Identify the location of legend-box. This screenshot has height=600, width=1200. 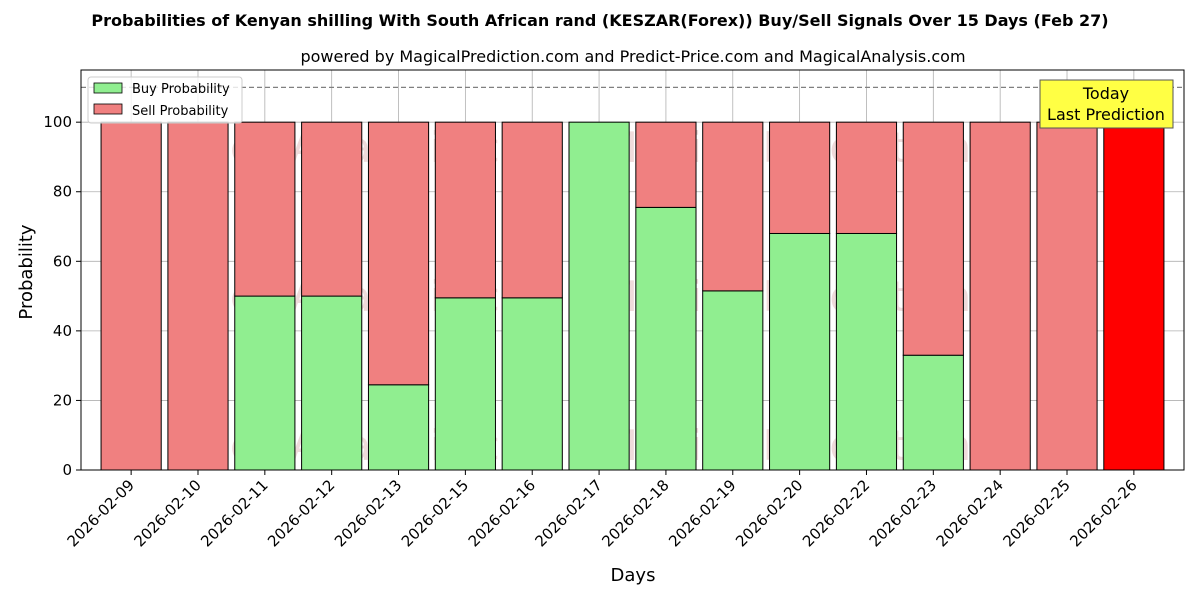
(165, 100).